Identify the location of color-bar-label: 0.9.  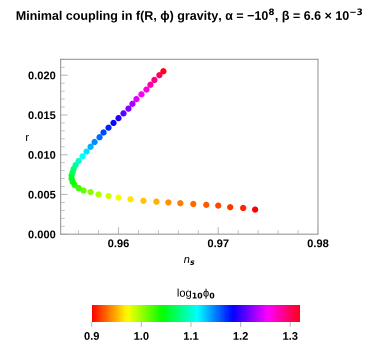
(92, 336).